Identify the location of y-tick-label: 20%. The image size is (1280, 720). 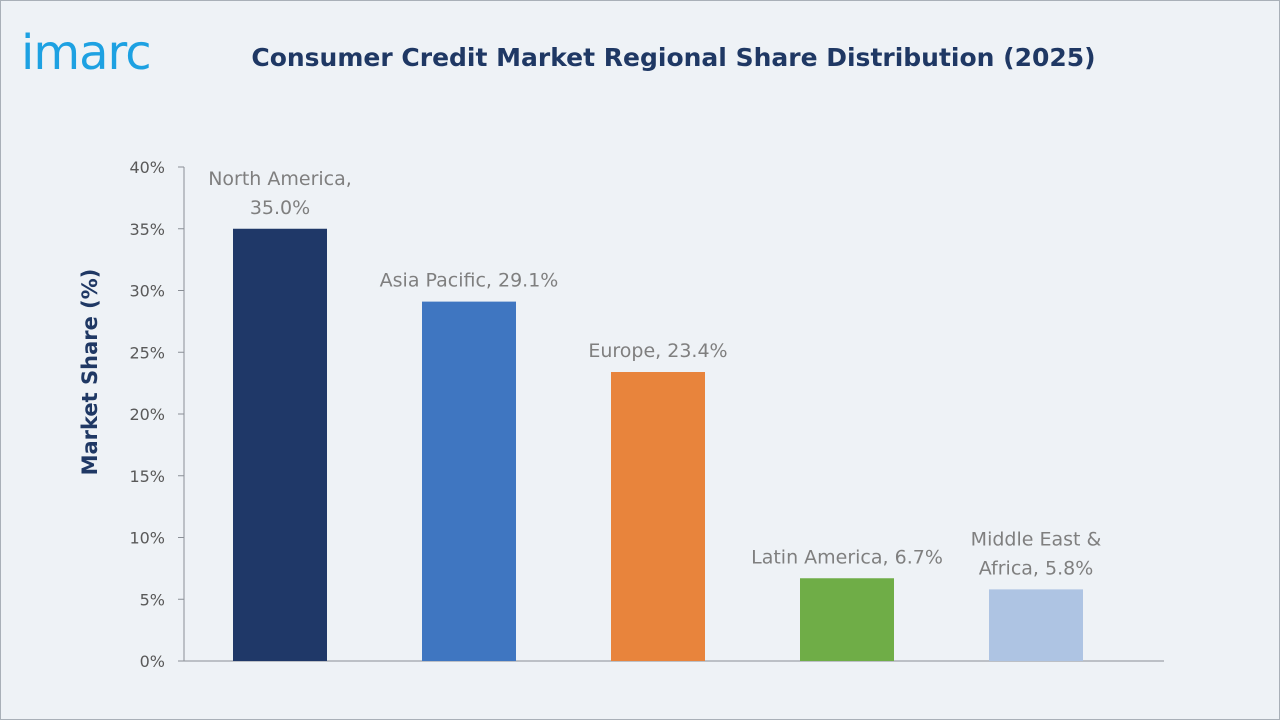
(147, 414).